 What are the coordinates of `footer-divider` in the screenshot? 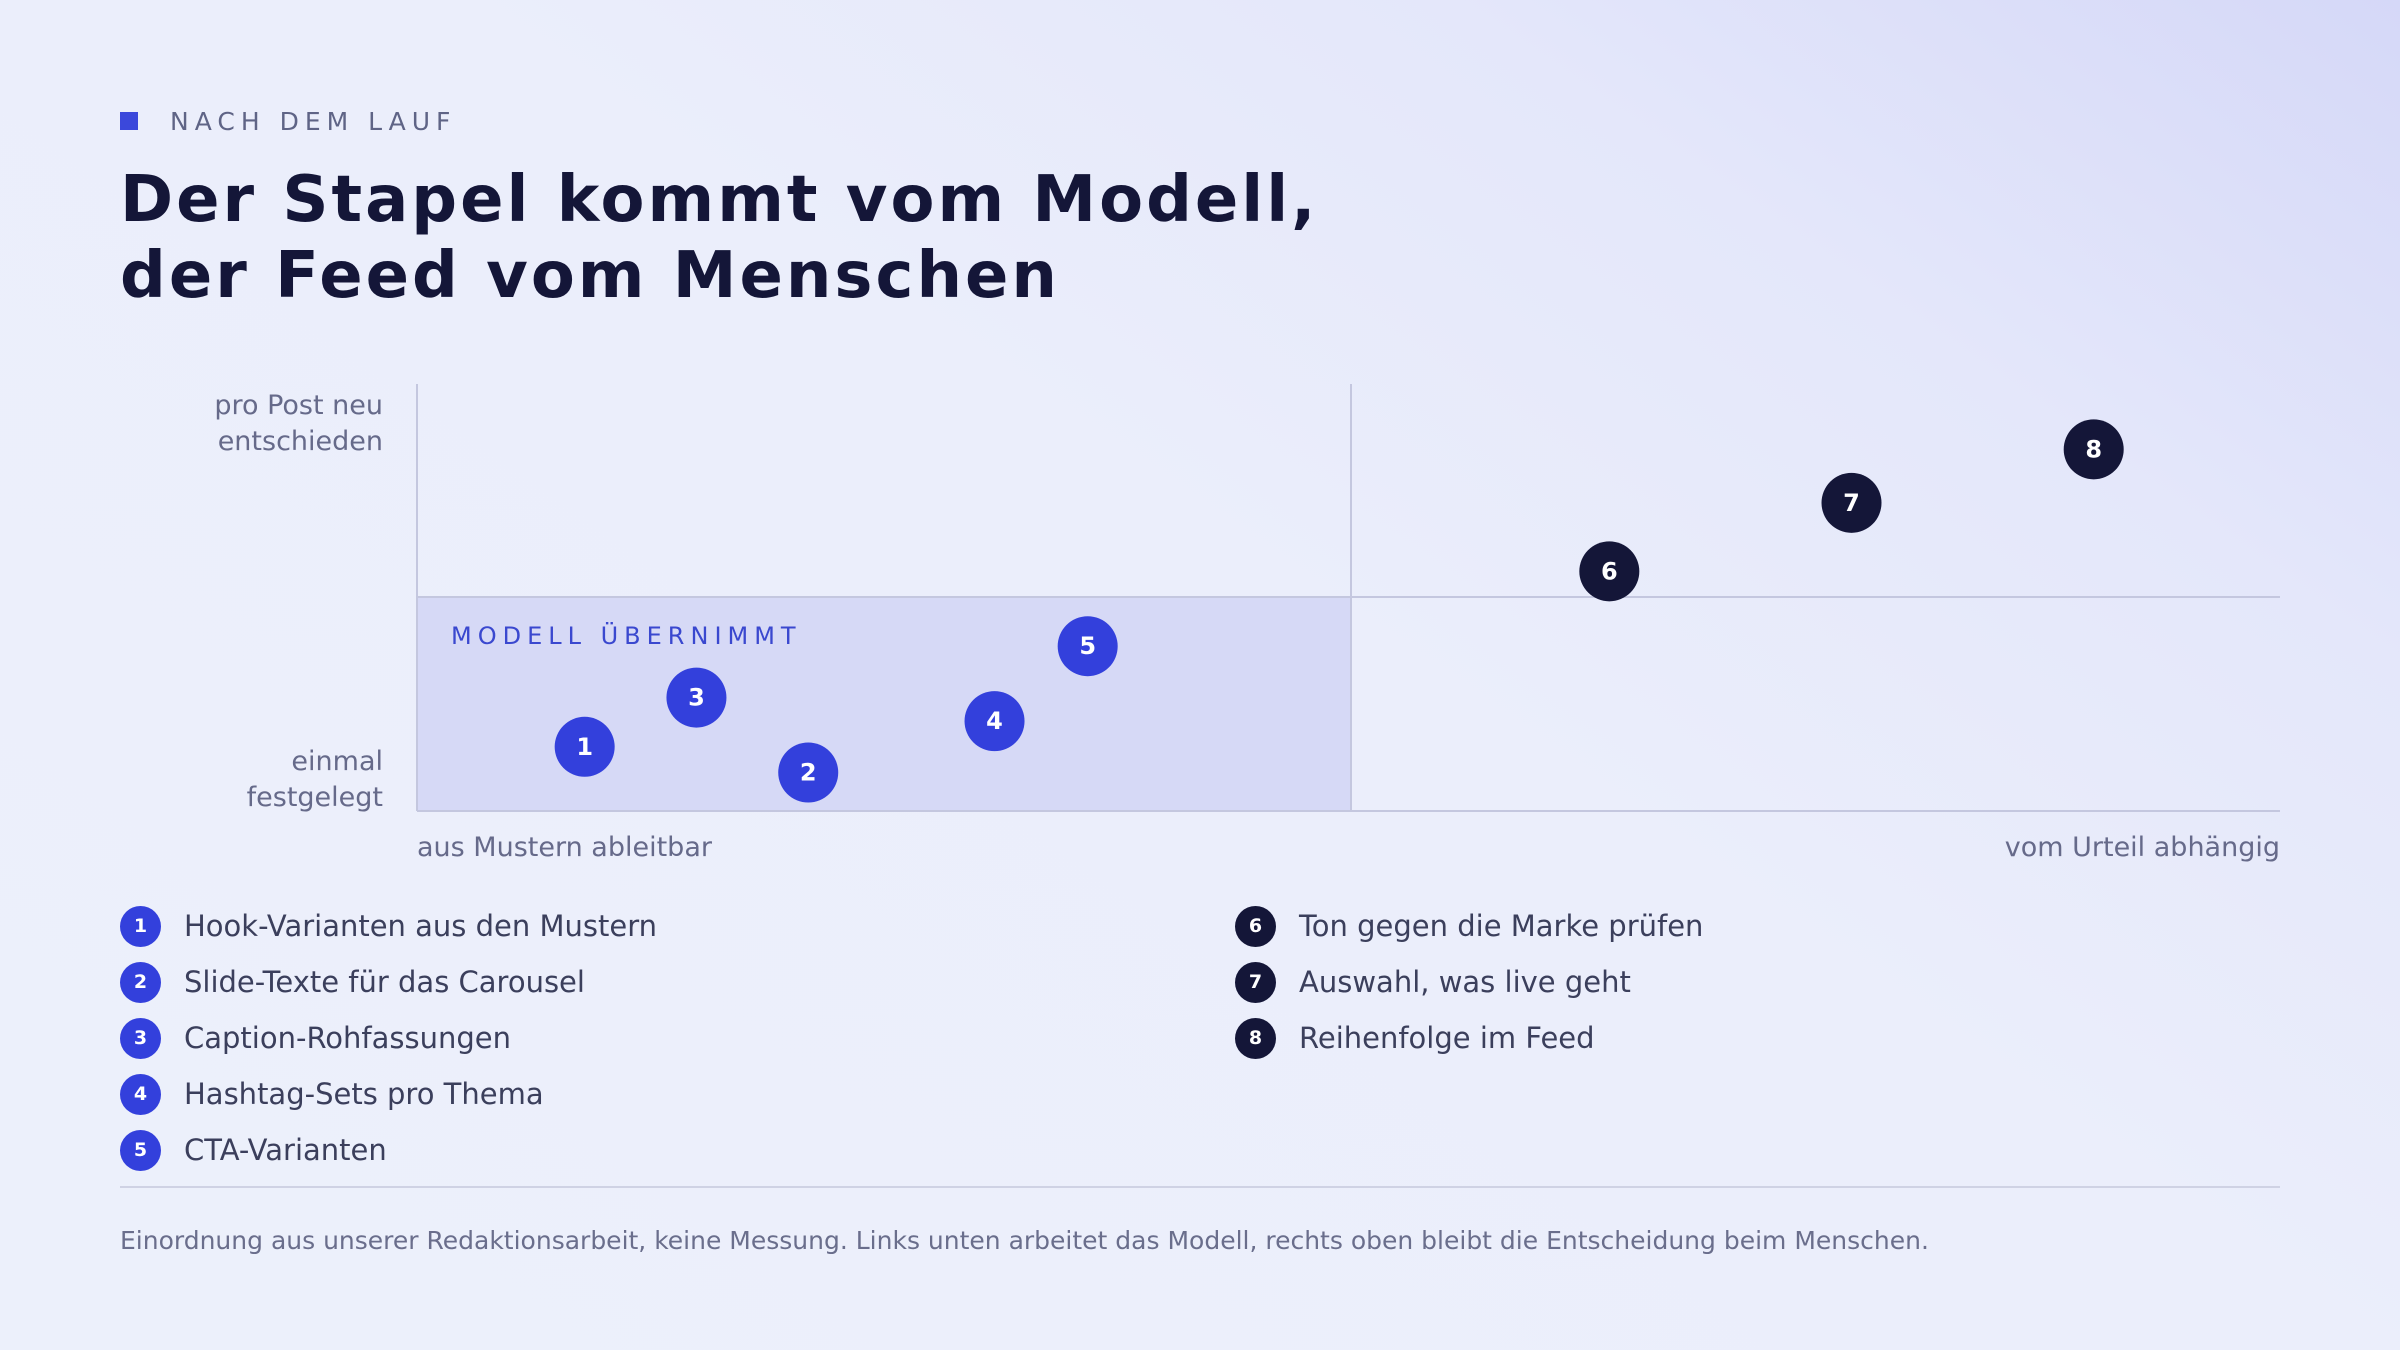 It's located at (1200, 1187).